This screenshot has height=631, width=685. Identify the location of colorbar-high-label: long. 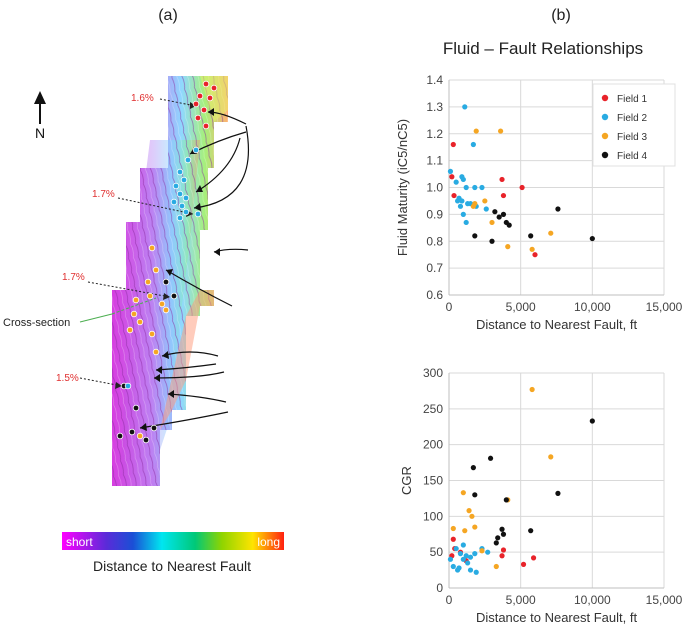
(268, 542).